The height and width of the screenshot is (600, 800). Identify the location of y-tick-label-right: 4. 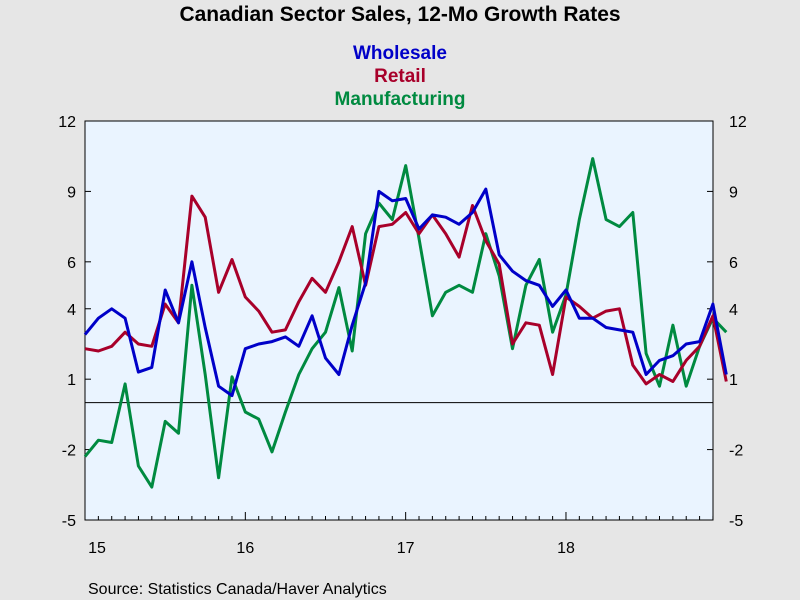
(733, 310).